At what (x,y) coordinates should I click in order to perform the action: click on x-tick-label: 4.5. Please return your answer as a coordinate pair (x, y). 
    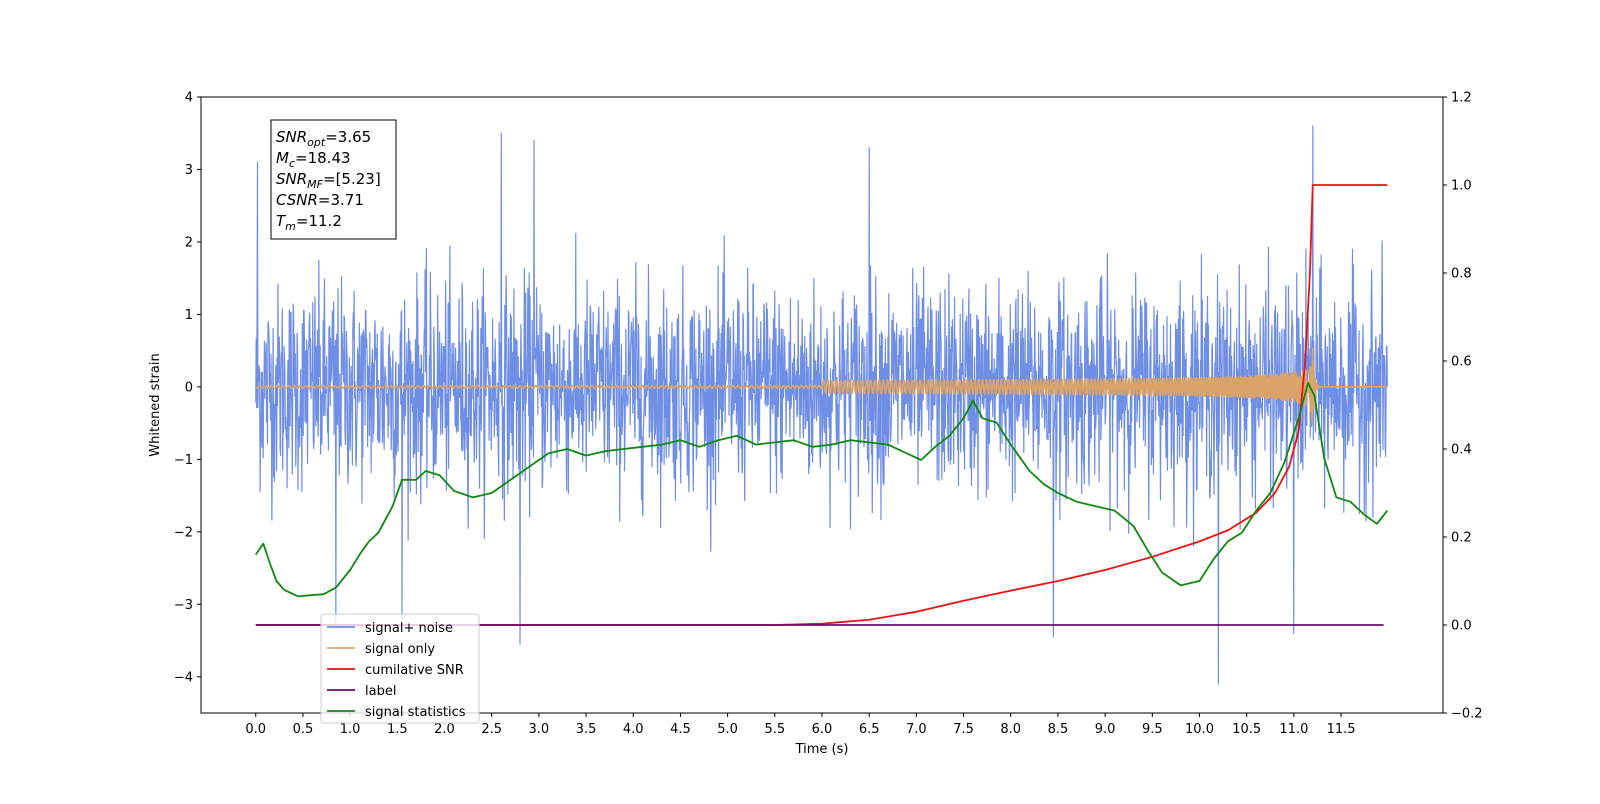
    Looking at the image, I should click on (680, 729).